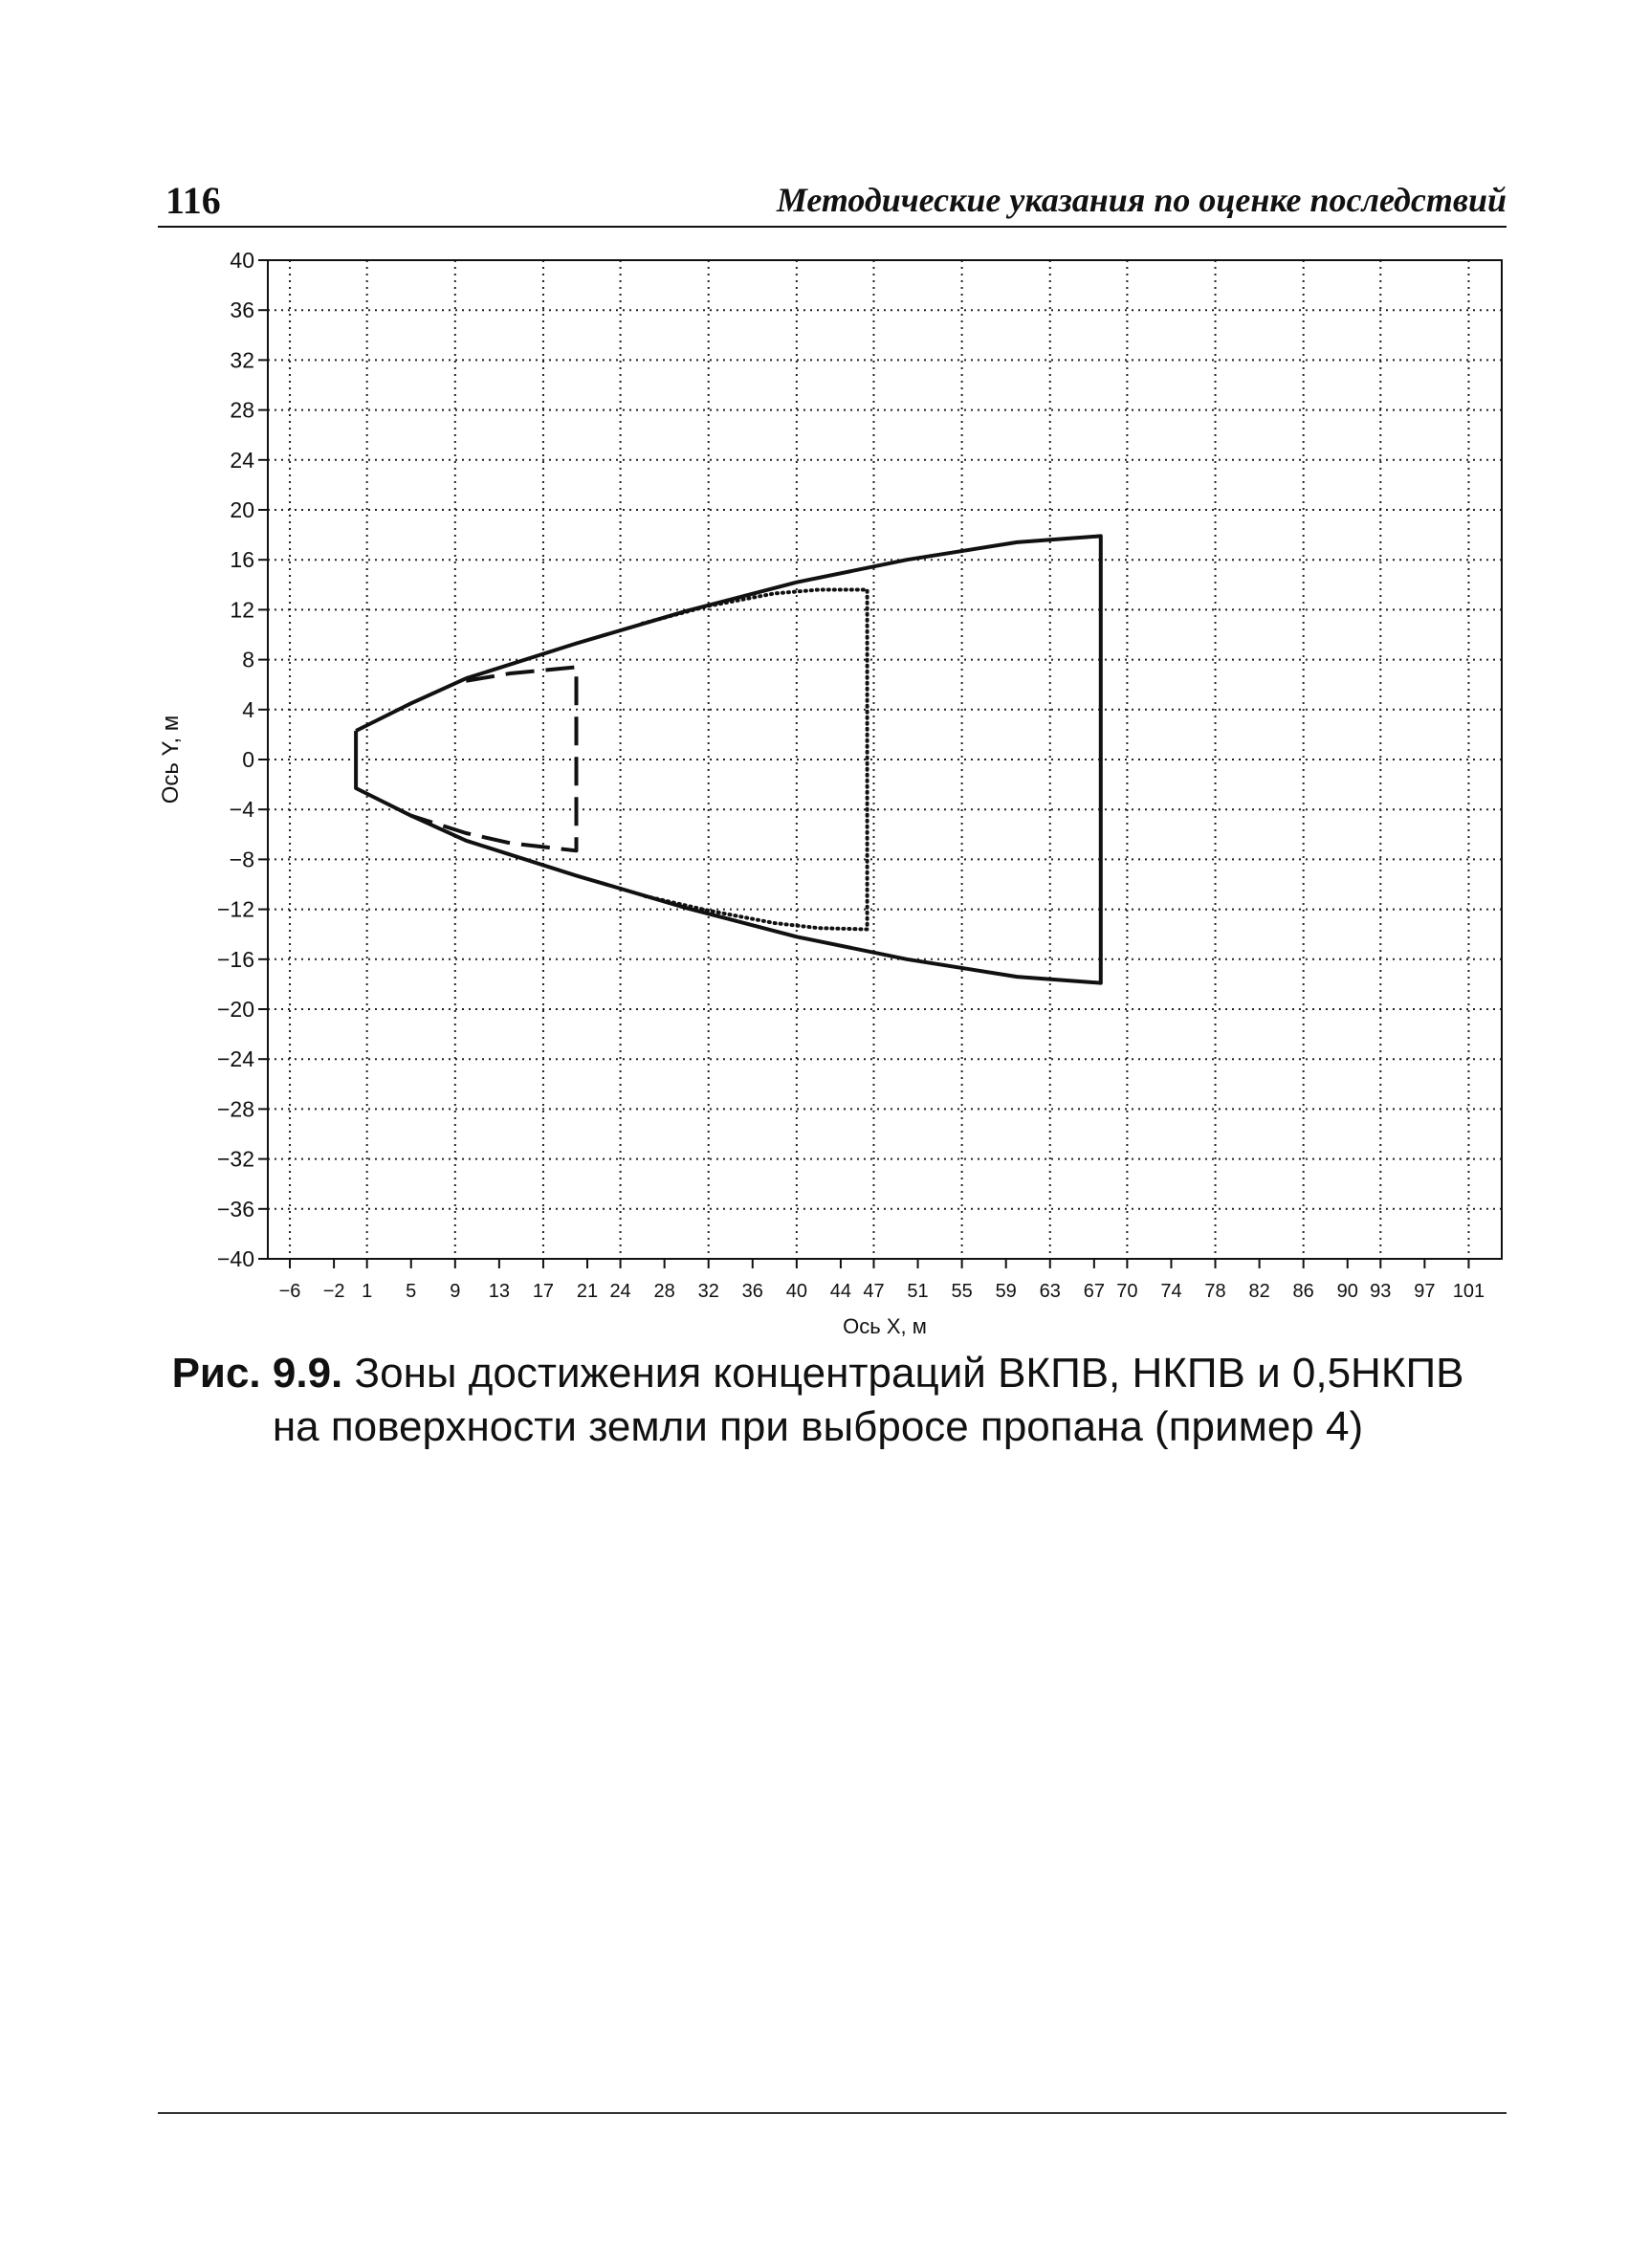  What do you see at coordinates (664, 1291) in the screenshot?
I see `x-tick-label: 28` at bounding box center [664, 1291].